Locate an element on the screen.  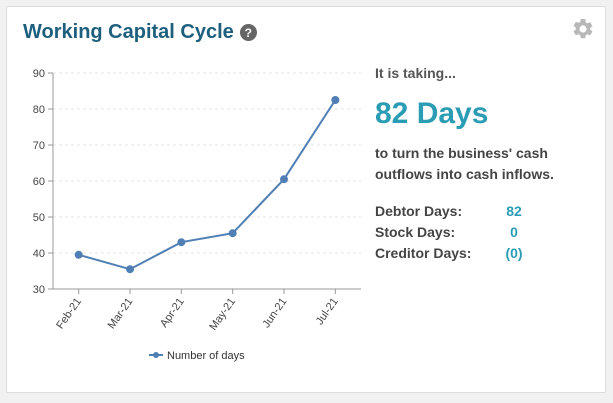
stat-value: 82 is located at coordinates (514, 211).